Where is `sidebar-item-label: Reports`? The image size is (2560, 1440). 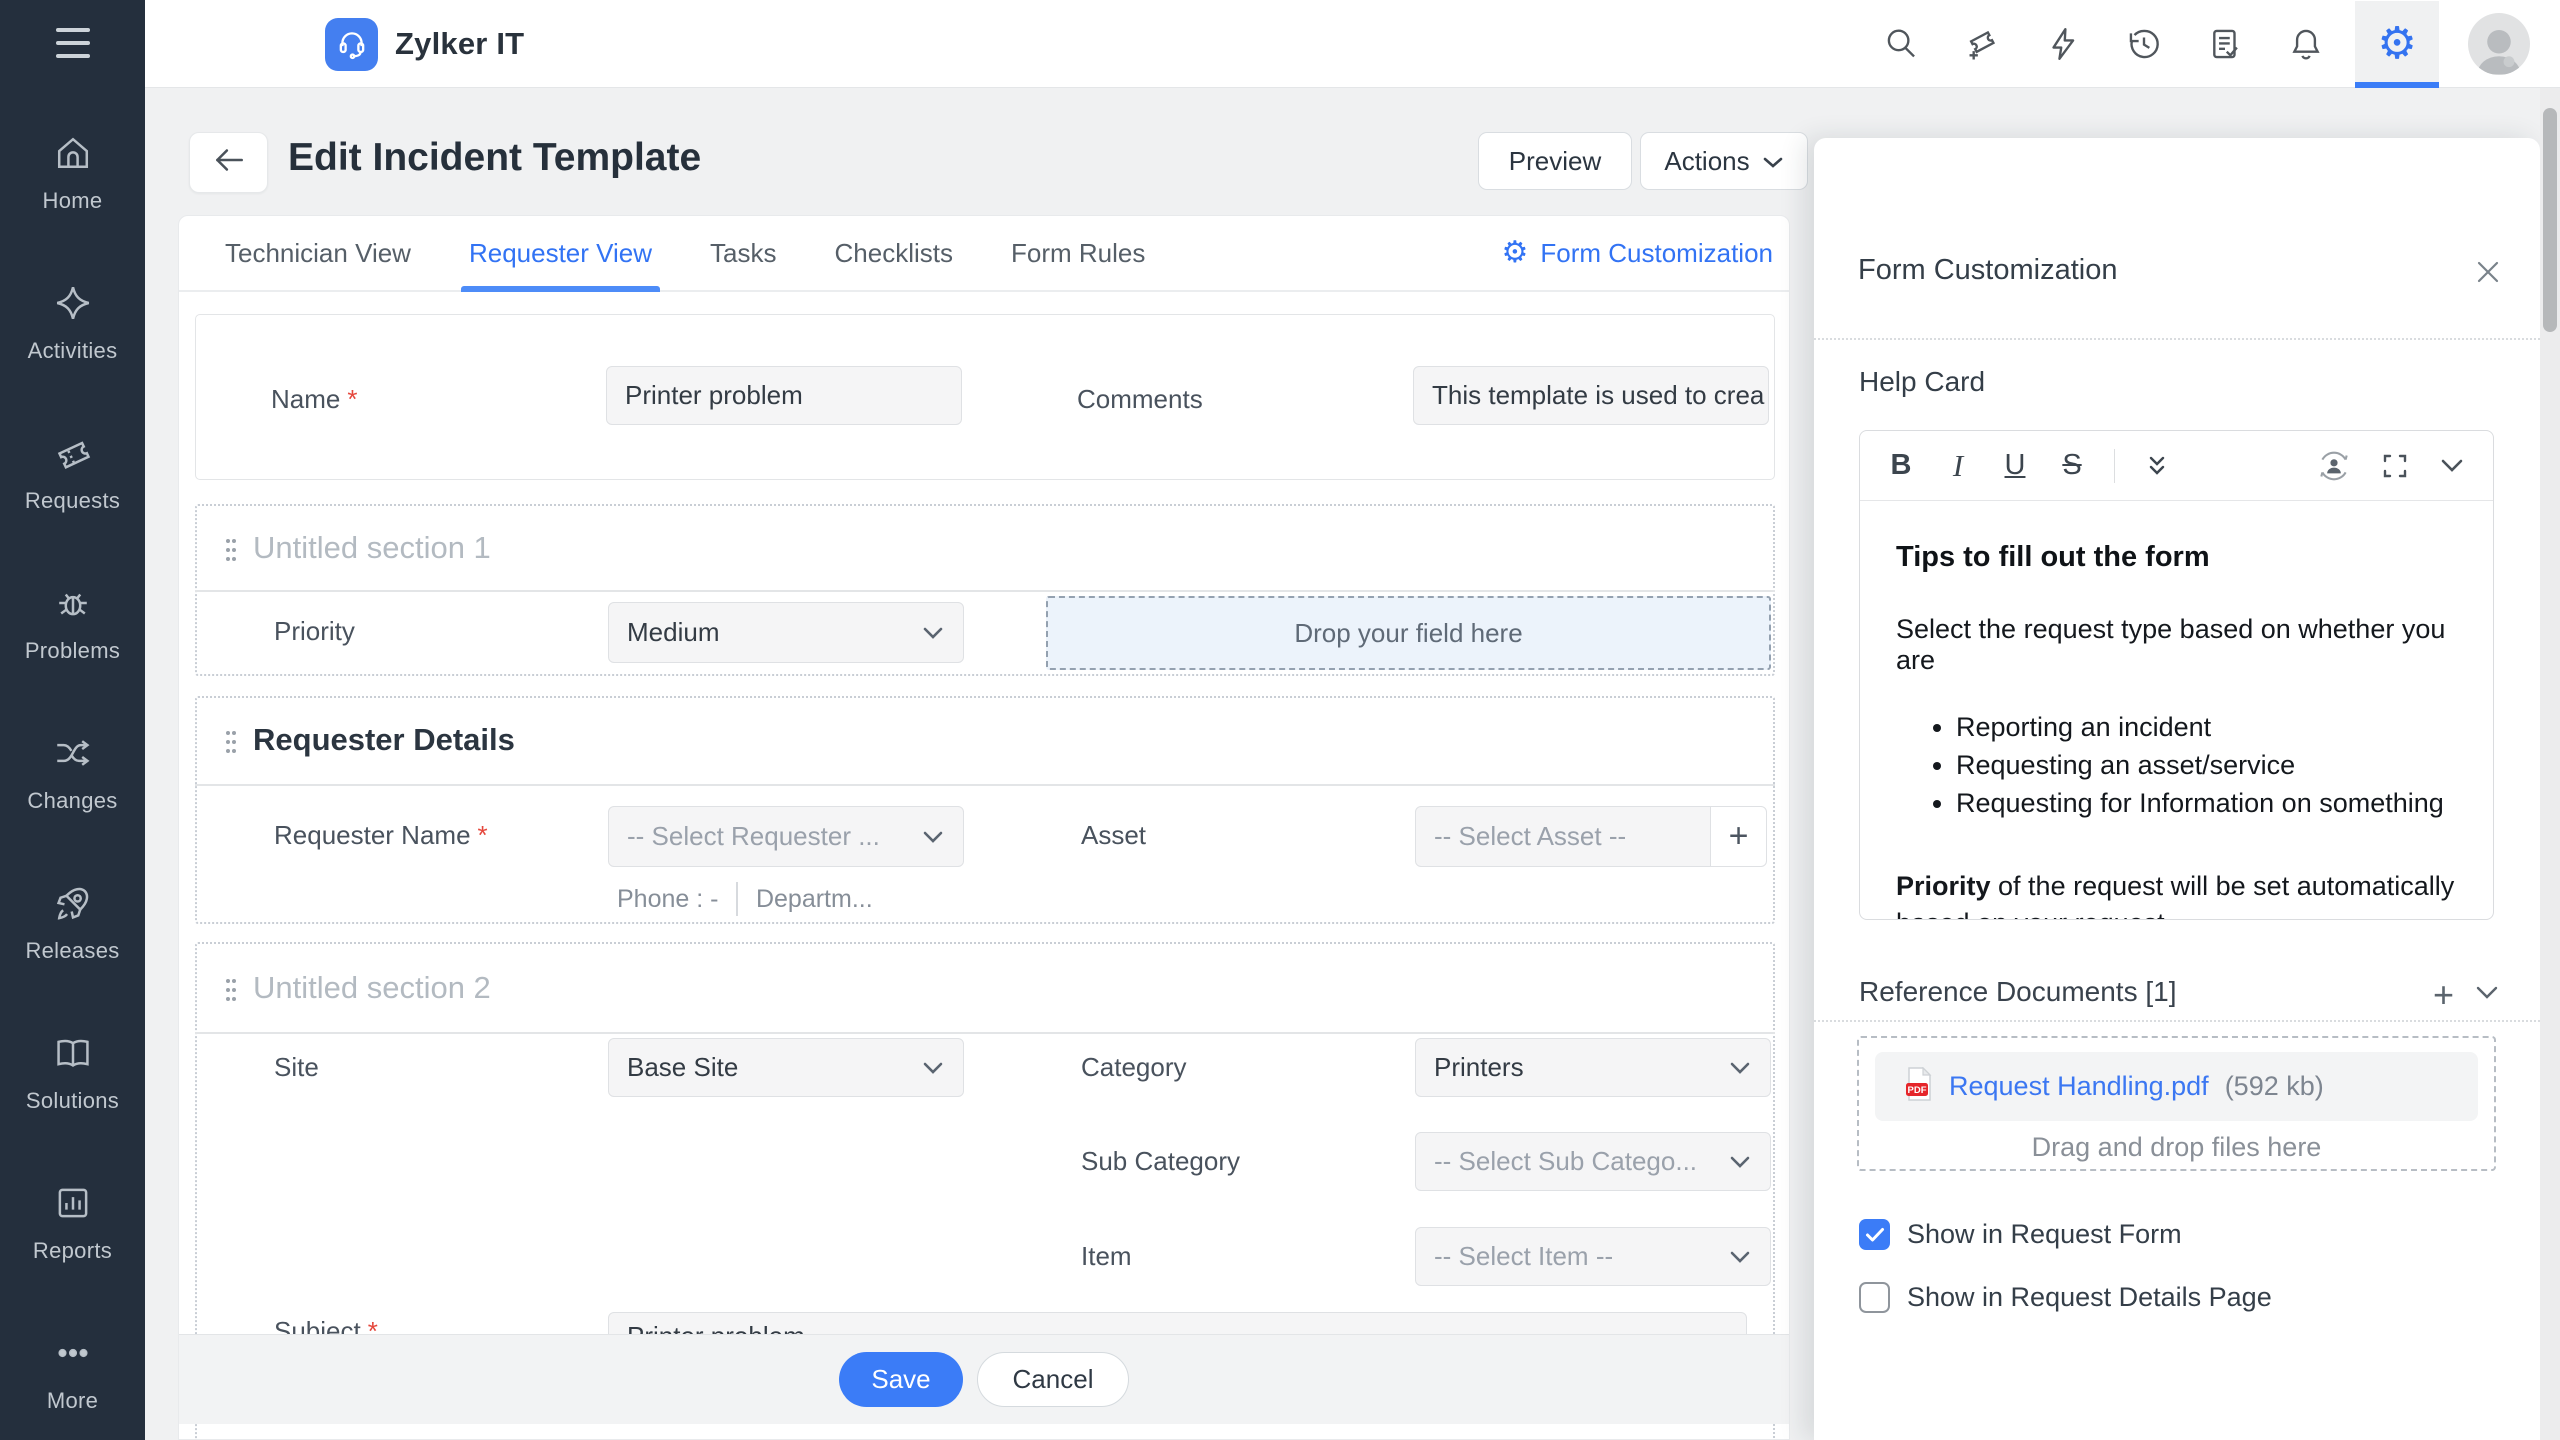 sidebar-item-label: Reports is located at coordinates (72, 1250).